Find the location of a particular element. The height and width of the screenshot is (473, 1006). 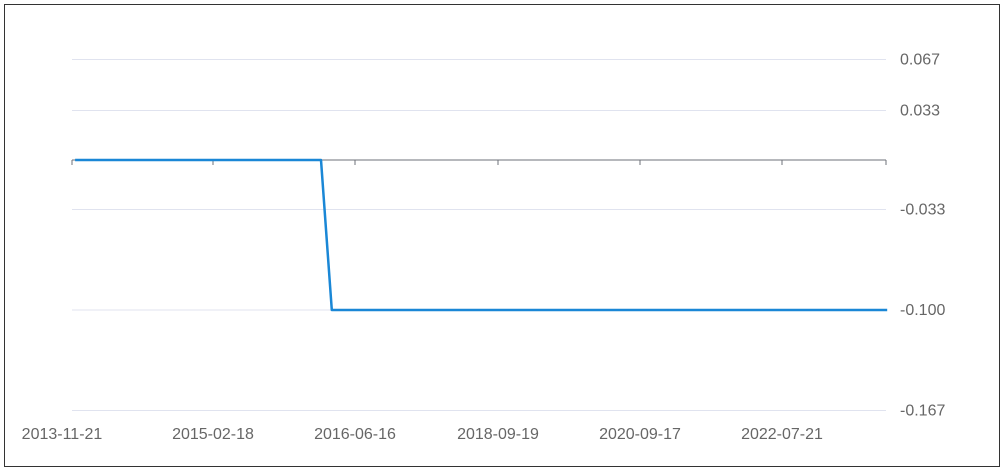

y-tick-label: 0.067 is located at coordinates (920, 60).